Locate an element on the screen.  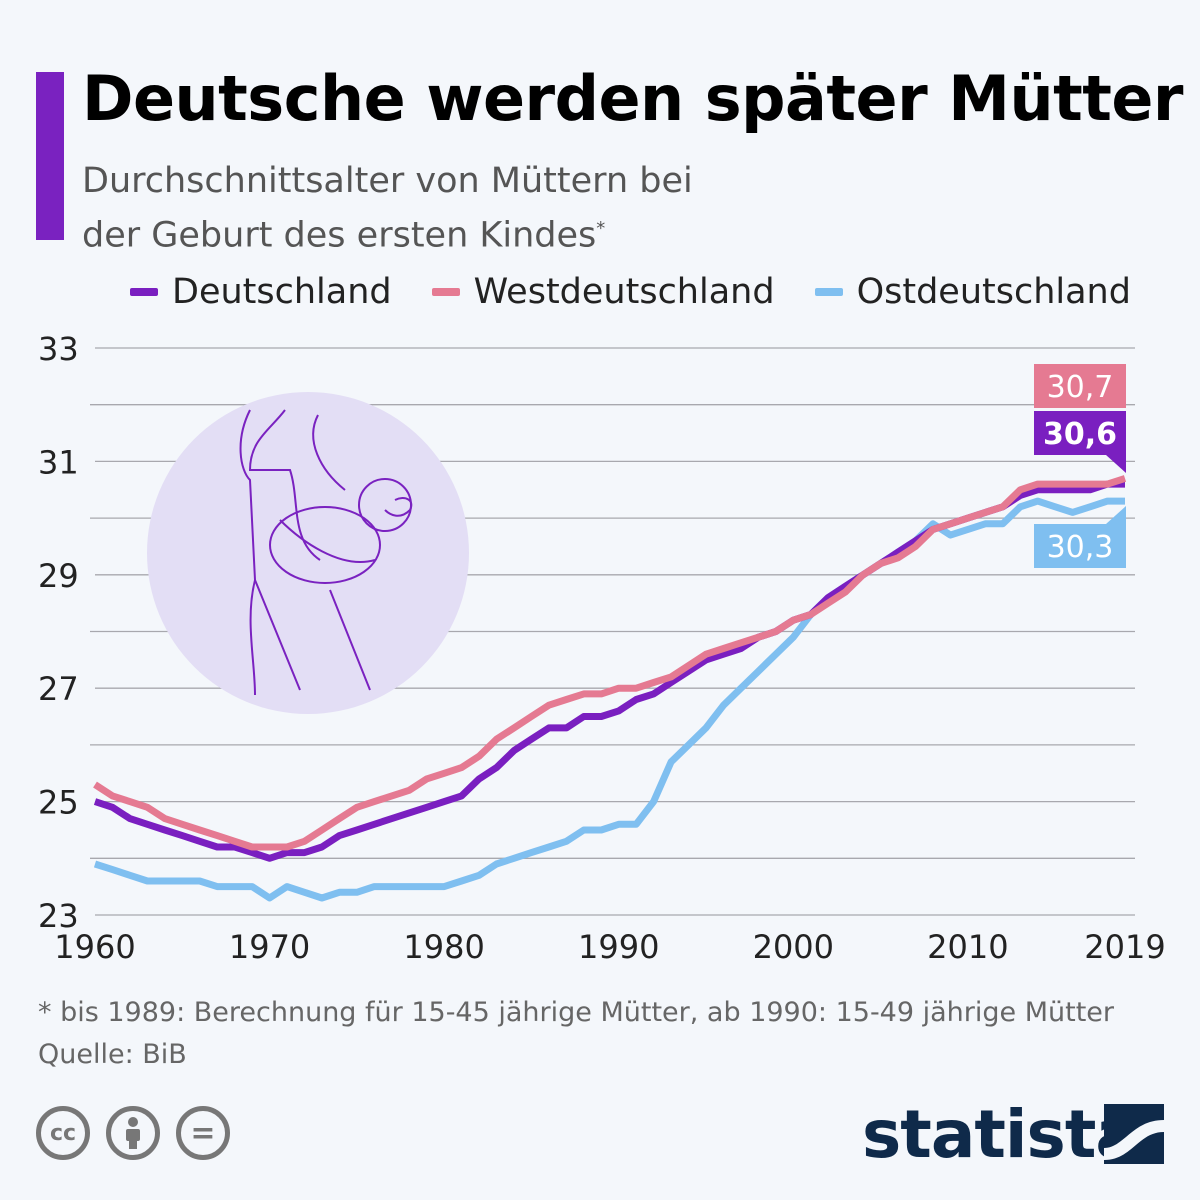
x-tick-label: 1970 is located at coordinates (269, 947).